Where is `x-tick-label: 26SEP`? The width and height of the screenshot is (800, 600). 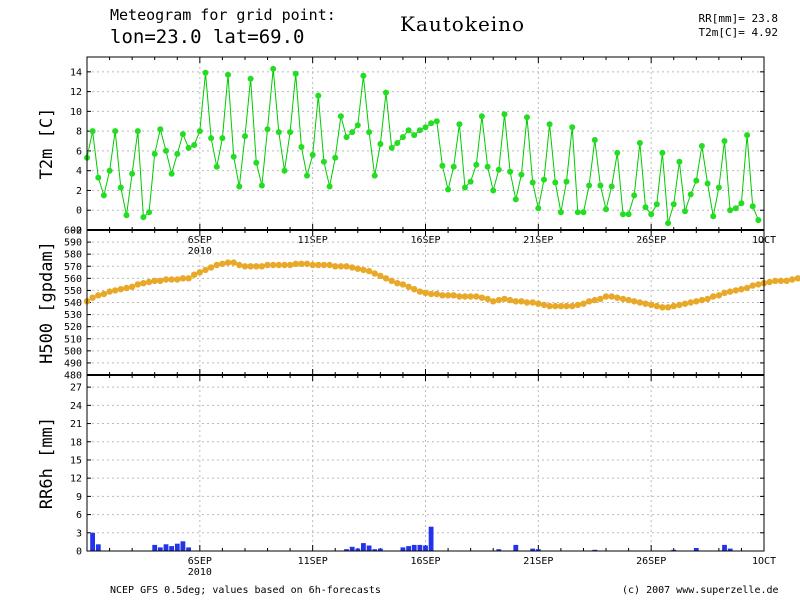 x-tick-label: 26SEP is located at coordinates (651, 561).